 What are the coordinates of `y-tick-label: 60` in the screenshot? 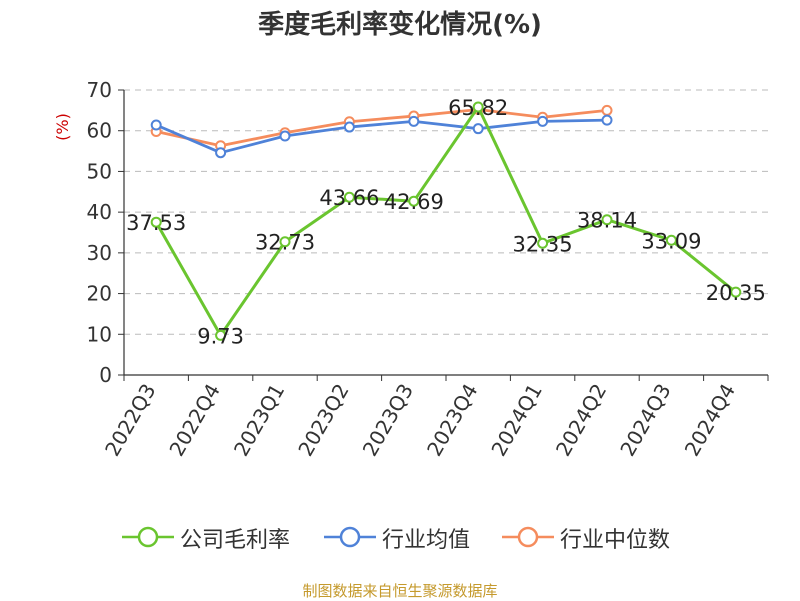 It's located at (99, 131).